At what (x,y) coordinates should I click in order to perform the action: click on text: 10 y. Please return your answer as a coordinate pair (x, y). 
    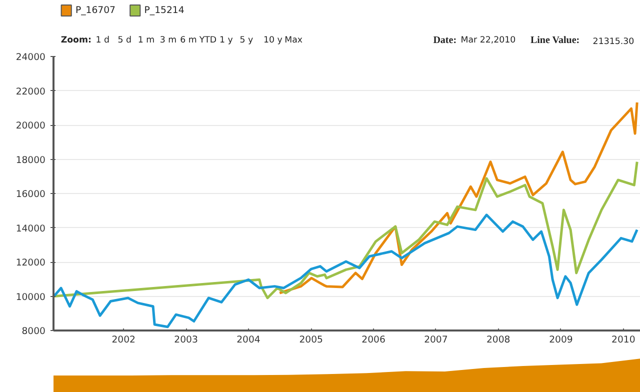
    Looking at the image, I should click on (273, 41).